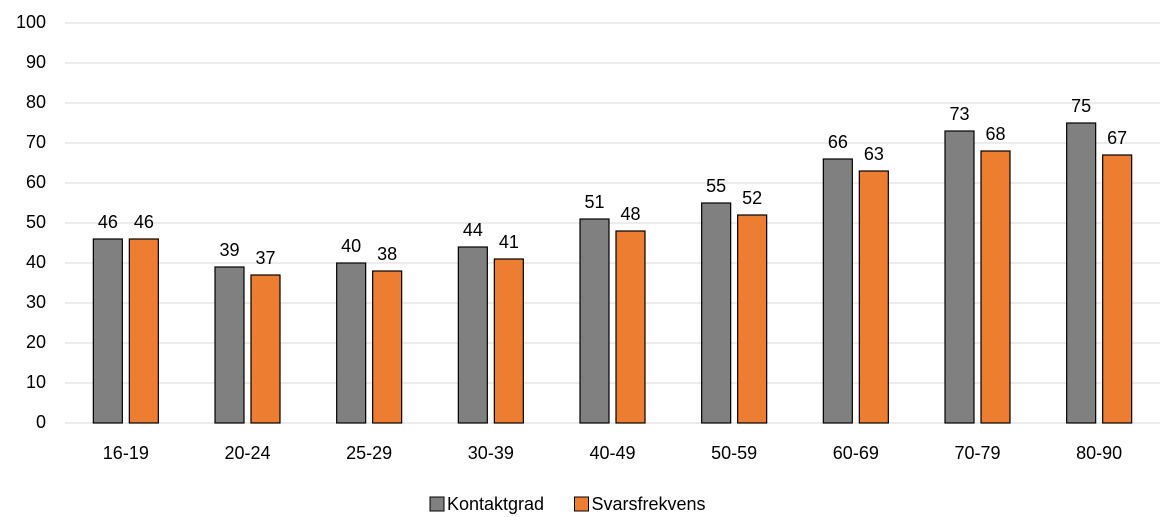  Describe the element at coordinates (752, 198) in the screenshot. I see `data-label: 52` at that location.